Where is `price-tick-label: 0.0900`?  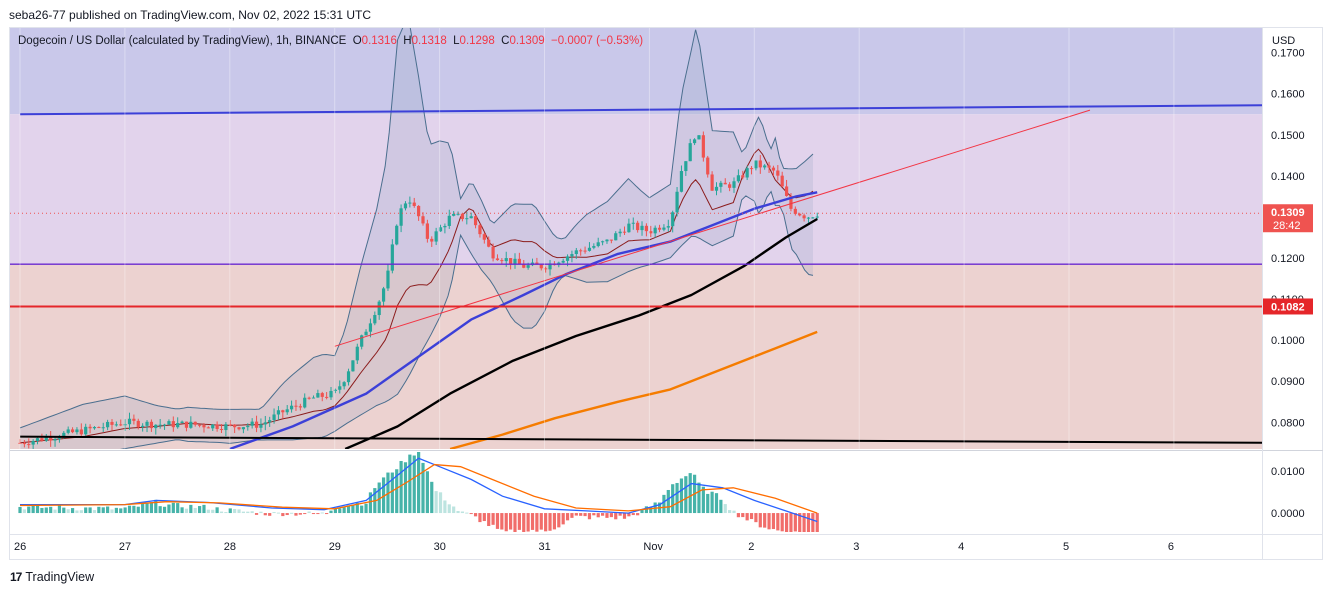 price-tick-label: 0.0900 is located at coordinates (1288, 382).